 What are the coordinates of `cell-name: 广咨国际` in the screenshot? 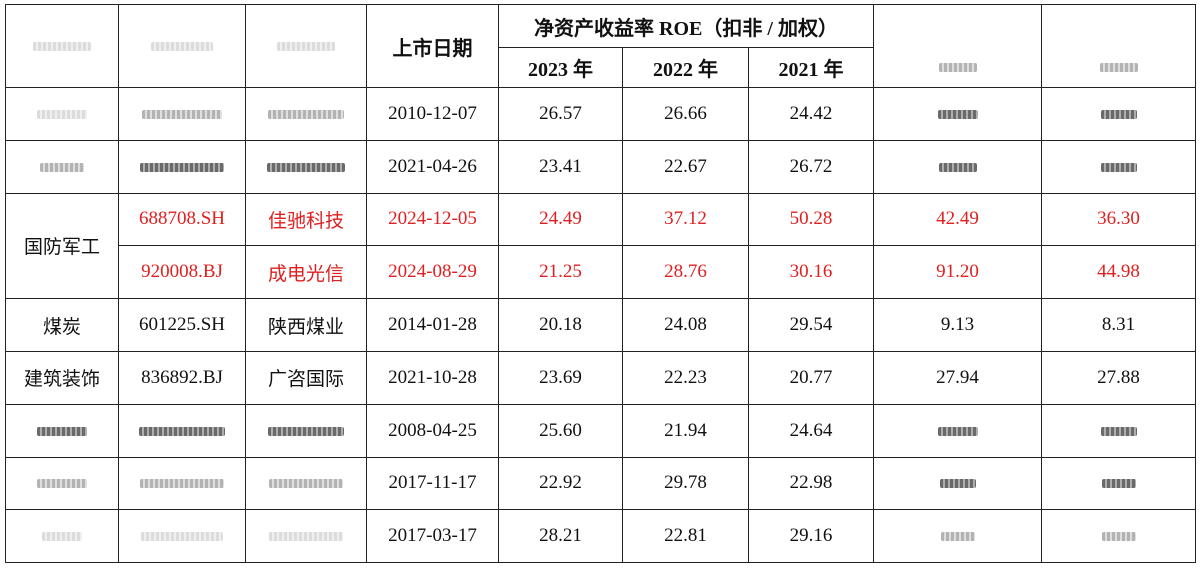 It's located at (306, 377).